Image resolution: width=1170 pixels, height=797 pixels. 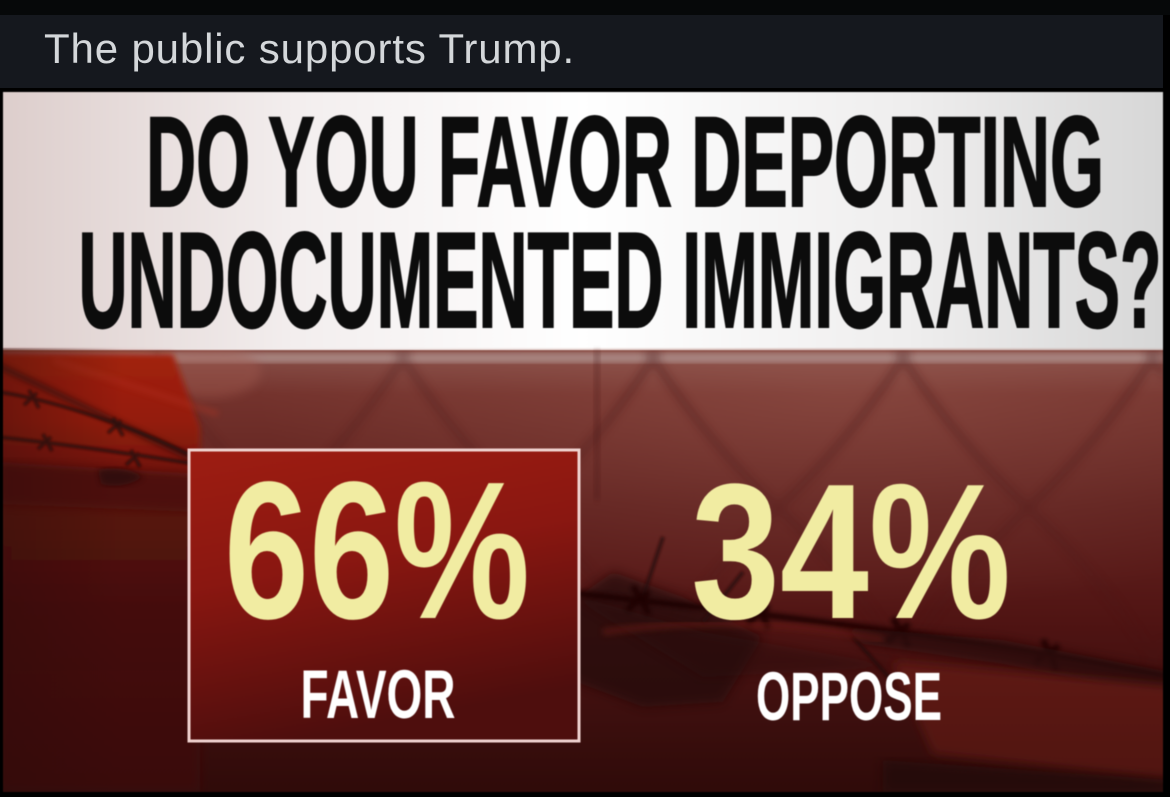 What do you see at coordinates (849, 696) in the screenshot?
I see `svg-text: OPPOSE` at bounding box center [849, 696].